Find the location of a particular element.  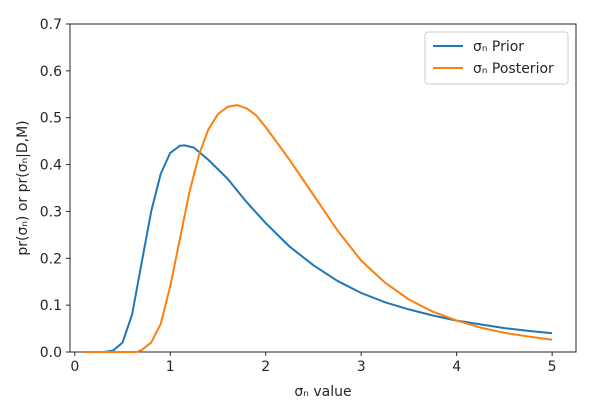

y-tick-label: 0.7 is located at coordinates (51, 25).